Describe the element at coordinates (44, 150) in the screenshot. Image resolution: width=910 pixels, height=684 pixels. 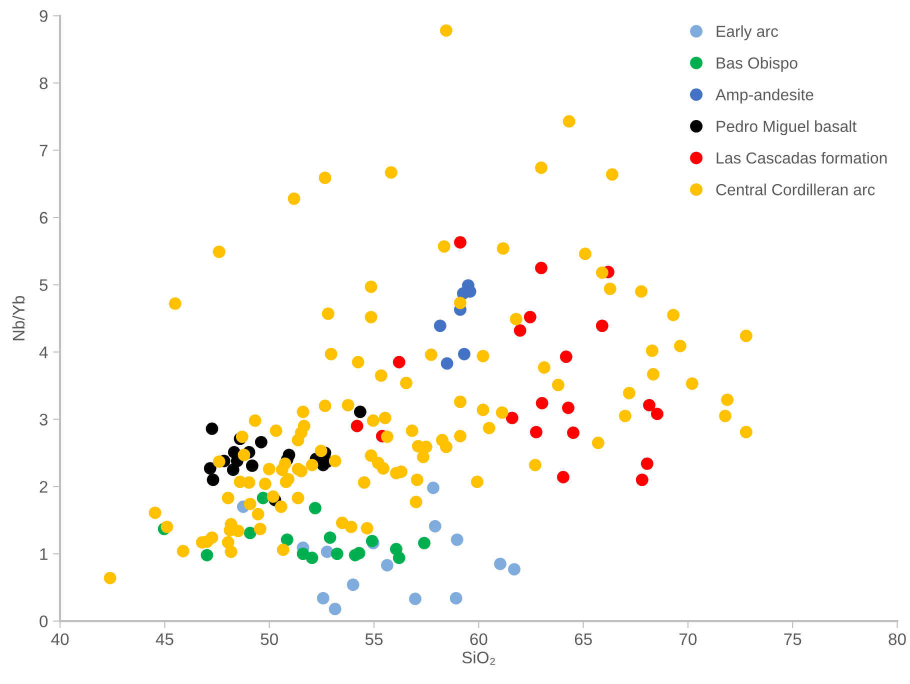
I see `y-tick-label: 7` at that location.